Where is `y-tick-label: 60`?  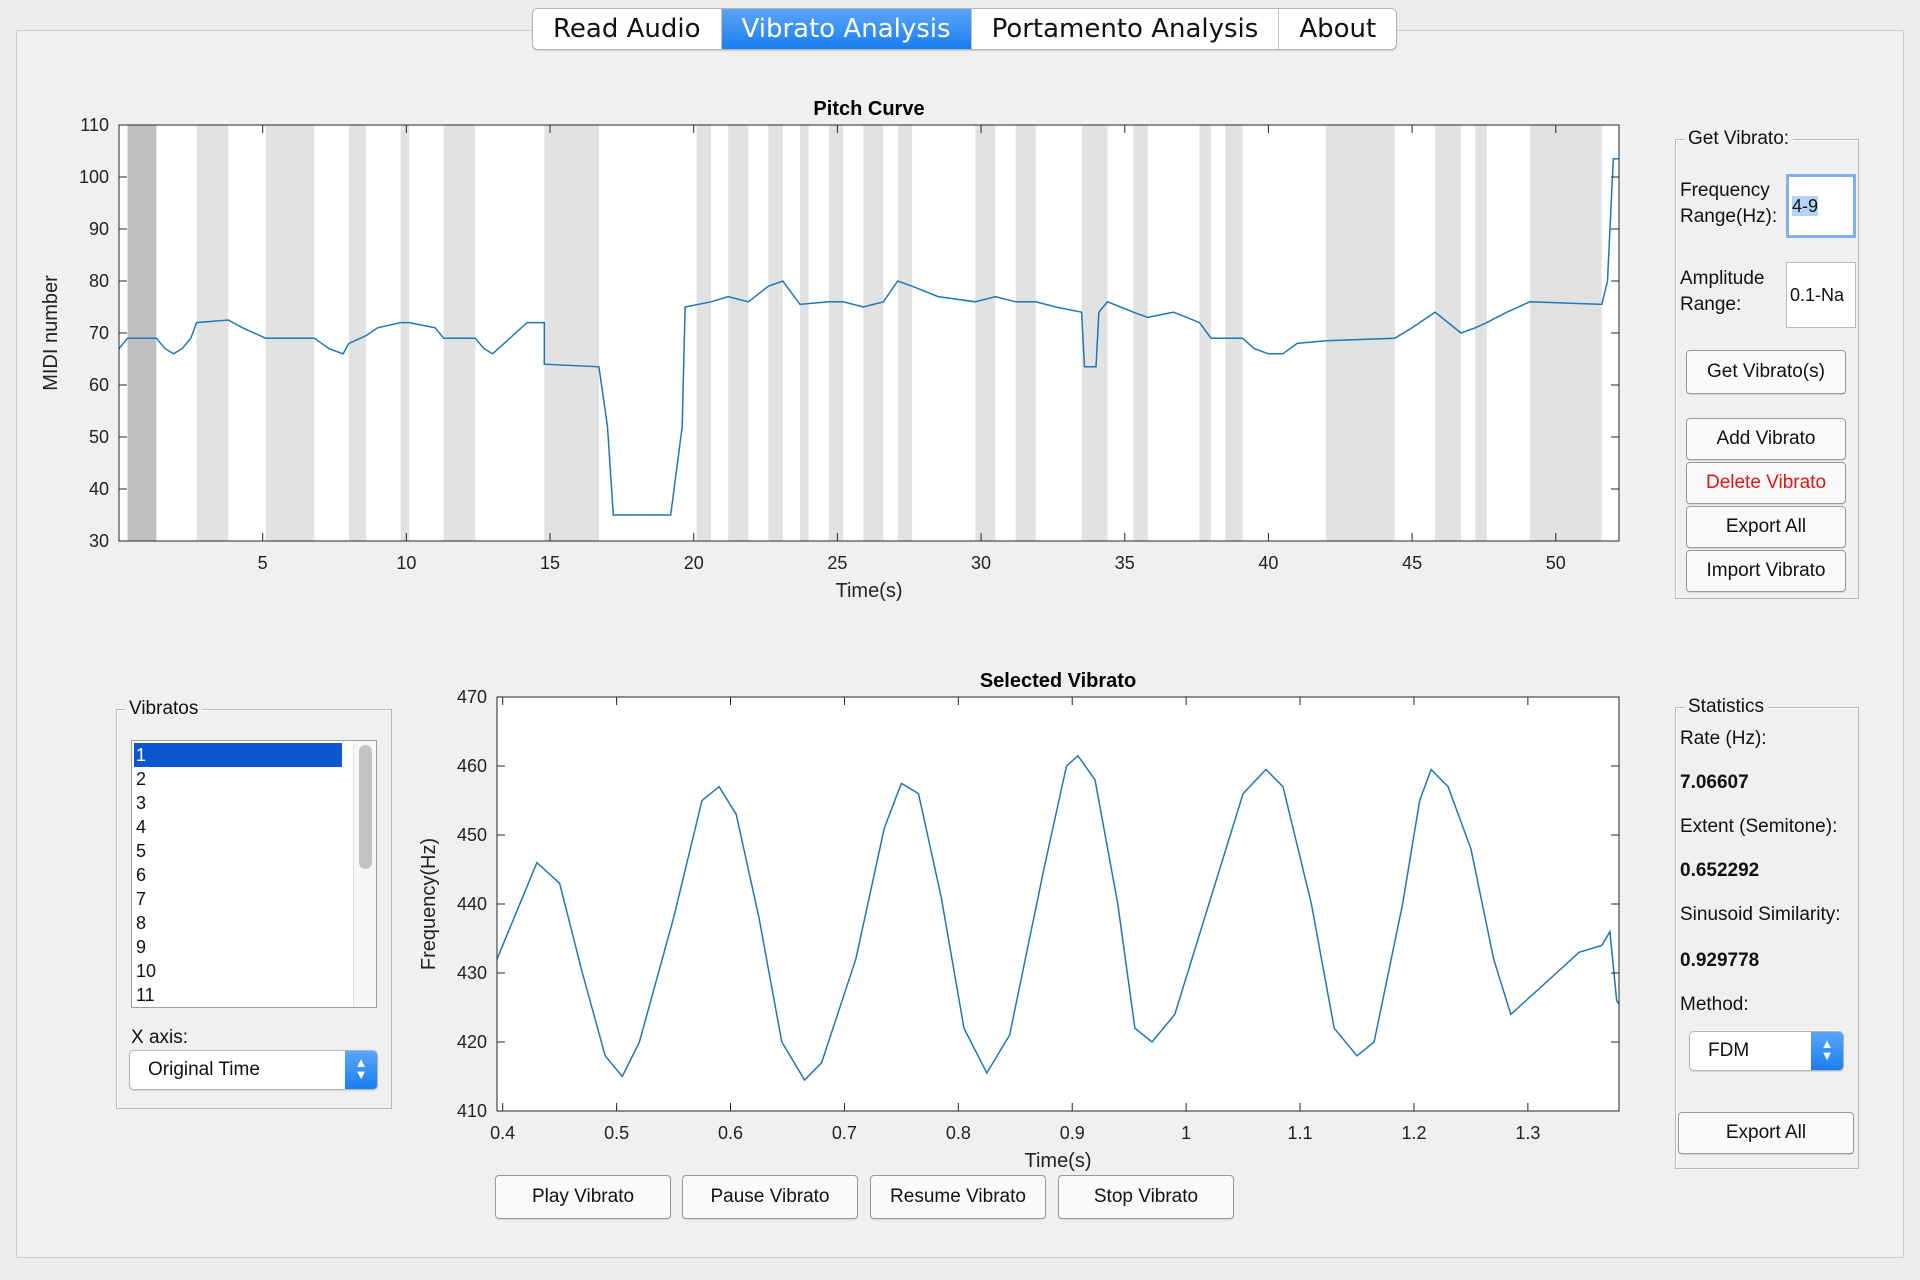 y-tick-label: 60 is located at coordinates (99, 385).